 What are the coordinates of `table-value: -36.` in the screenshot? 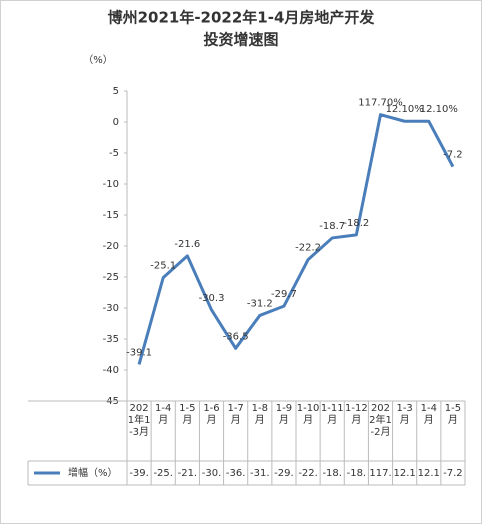 It's located at (236, 473).